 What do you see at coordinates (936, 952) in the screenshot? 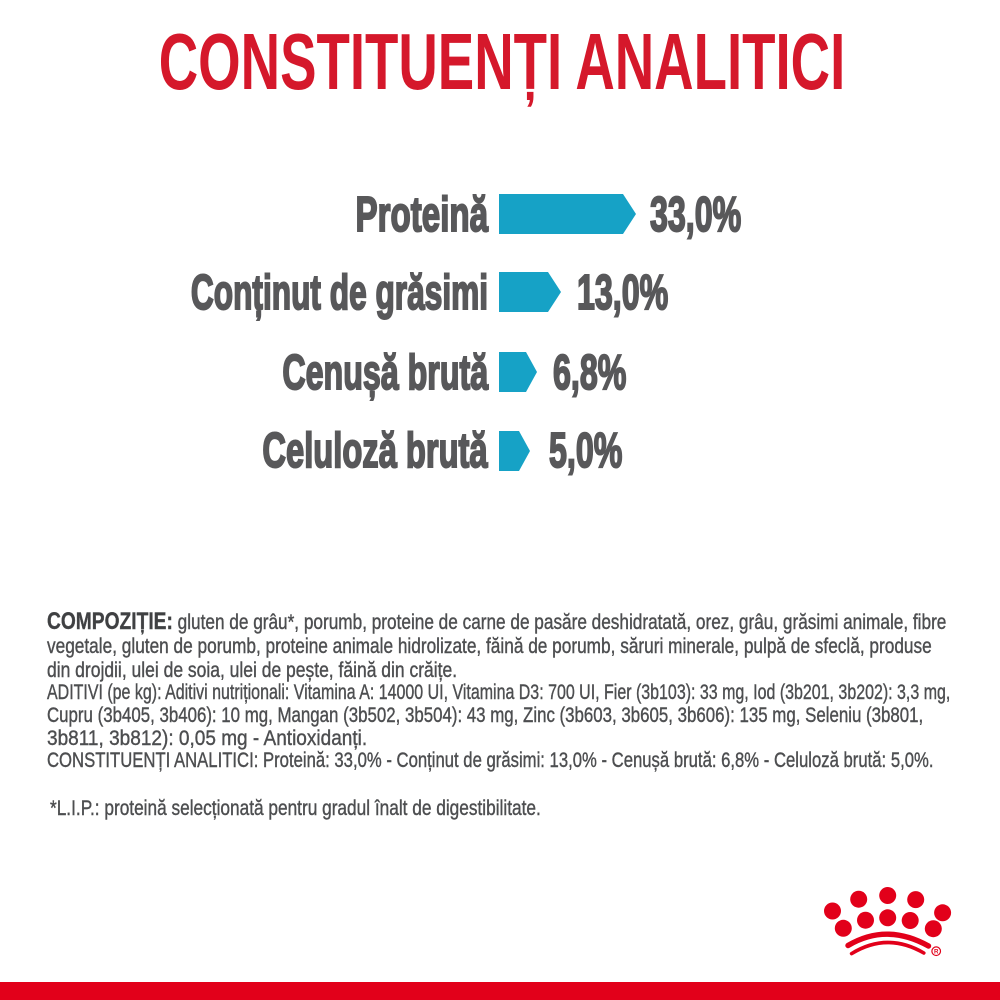
I see `svg-text: R` at bounding box center [936, 952].